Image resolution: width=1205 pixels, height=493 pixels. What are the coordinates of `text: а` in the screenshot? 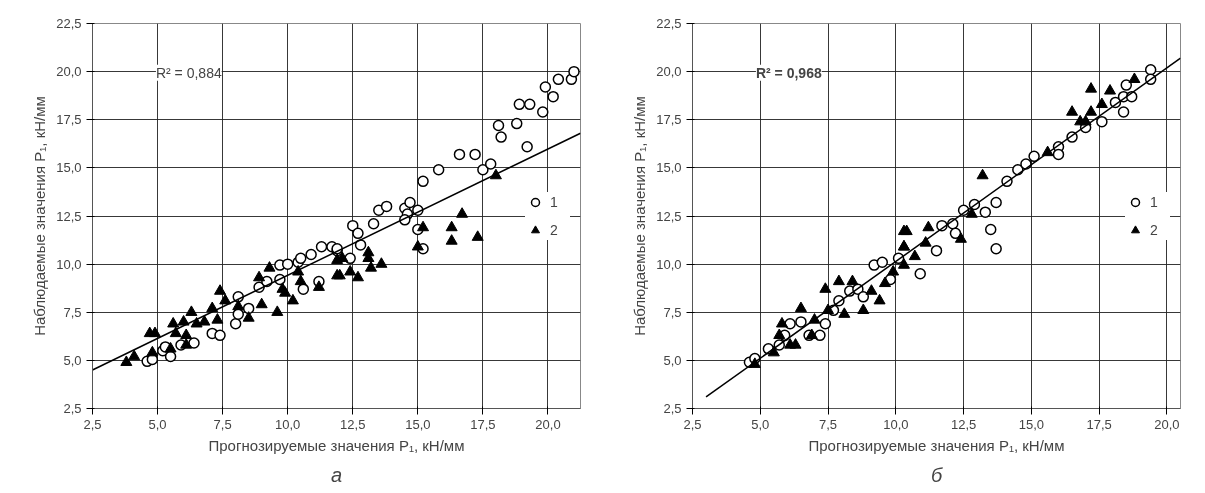 It's located at (336, 474).